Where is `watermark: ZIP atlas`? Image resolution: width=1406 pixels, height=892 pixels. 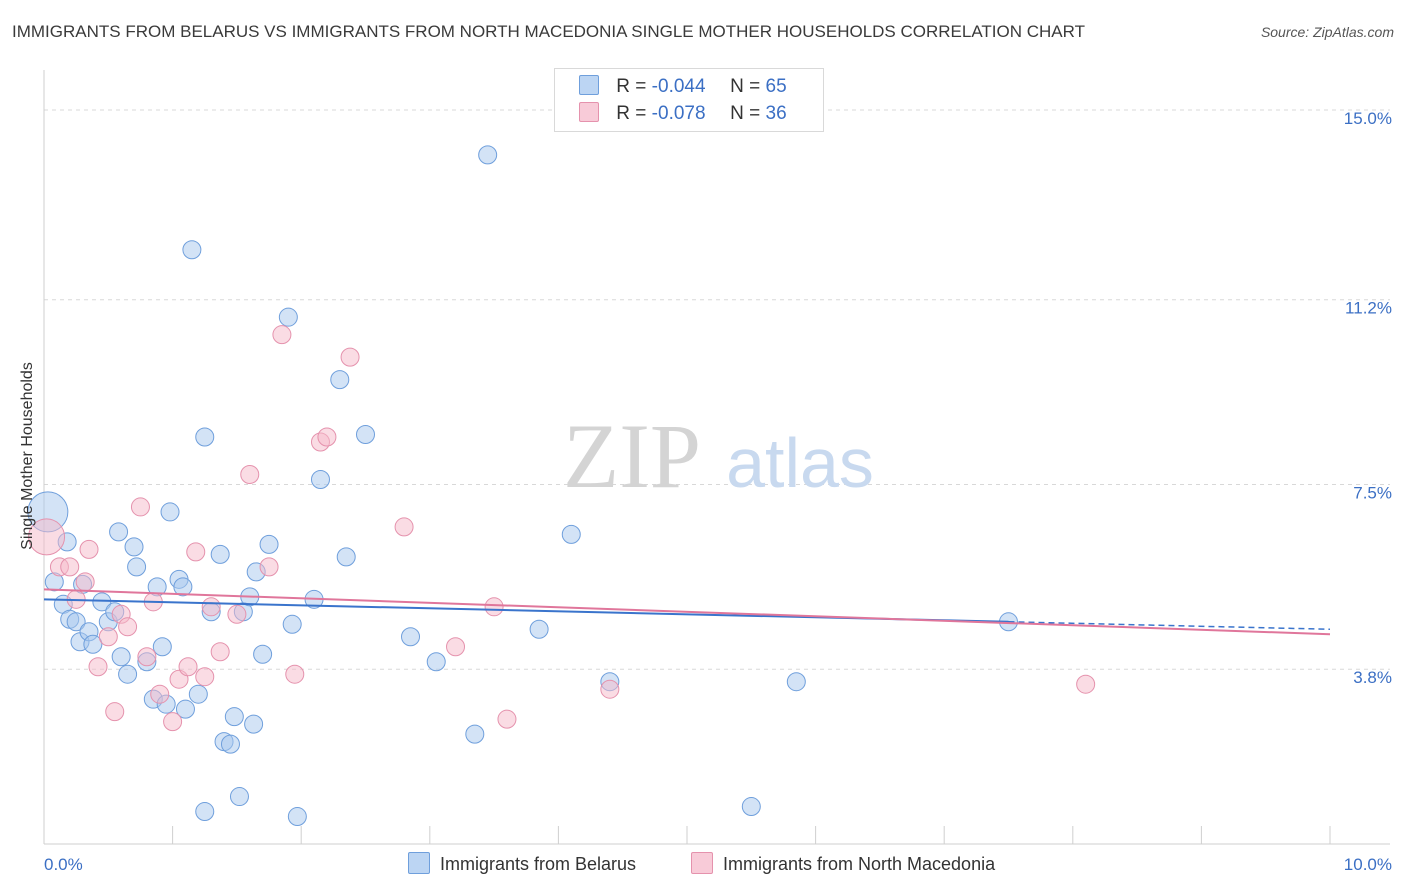
watermark: ZIP atlas is located at coordinates (718, 456).